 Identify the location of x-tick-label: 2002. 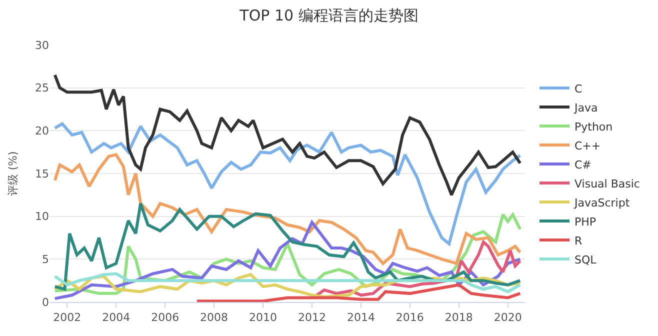
(67, 317).